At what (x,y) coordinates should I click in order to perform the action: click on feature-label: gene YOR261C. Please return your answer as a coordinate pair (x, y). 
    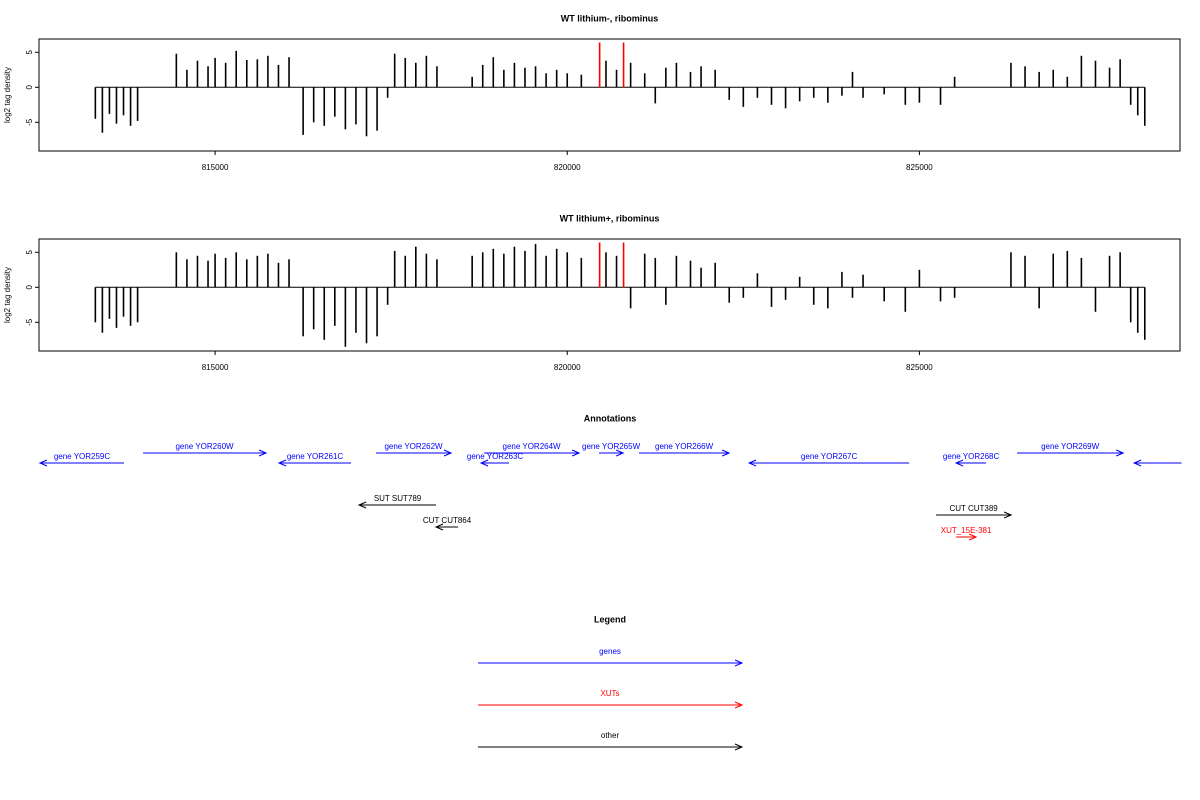
    Looking at the image, I should click on (315, 456).